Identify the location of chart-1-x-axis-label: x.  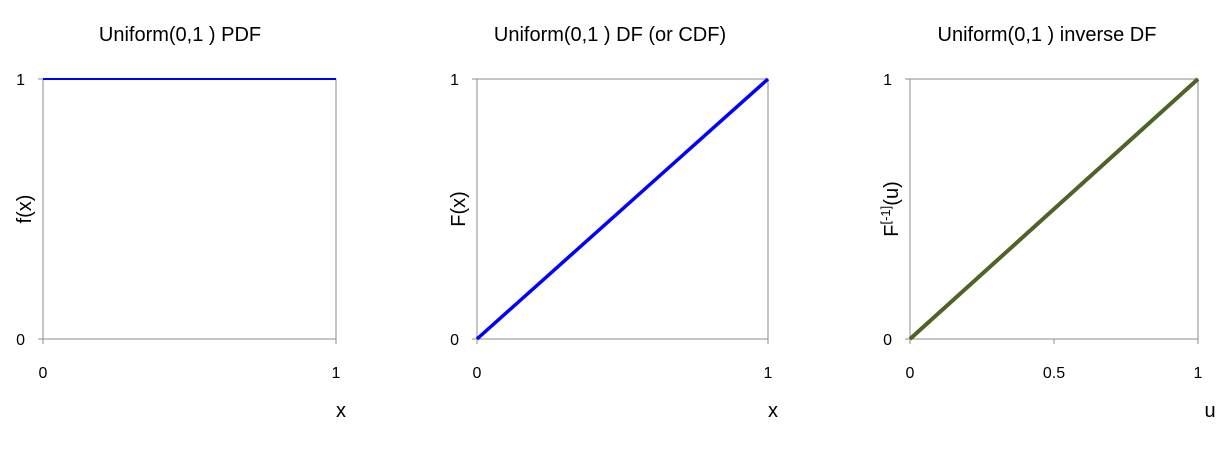
(341, 411).